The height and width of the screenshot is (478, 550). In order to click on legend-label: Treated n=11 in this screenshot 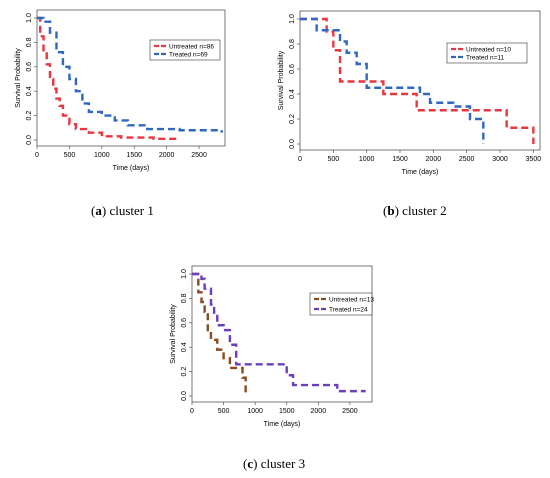, I will do `click(485, 58)`.